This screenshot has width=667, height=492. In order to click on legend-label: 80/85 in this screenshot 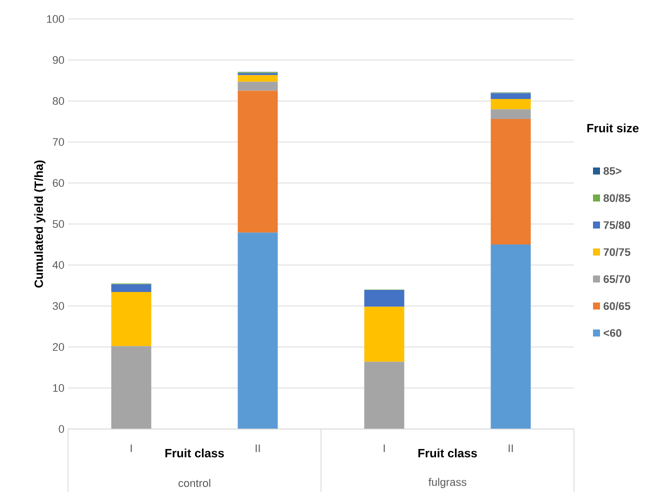, I will do `click(617, 198)`.